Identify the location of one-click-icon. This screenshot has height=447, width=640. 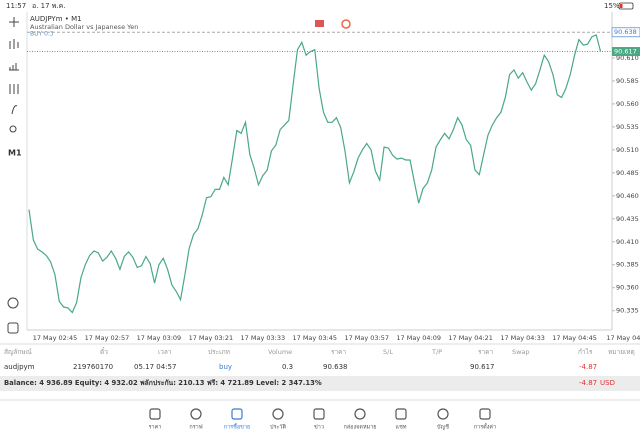
(319, 23).